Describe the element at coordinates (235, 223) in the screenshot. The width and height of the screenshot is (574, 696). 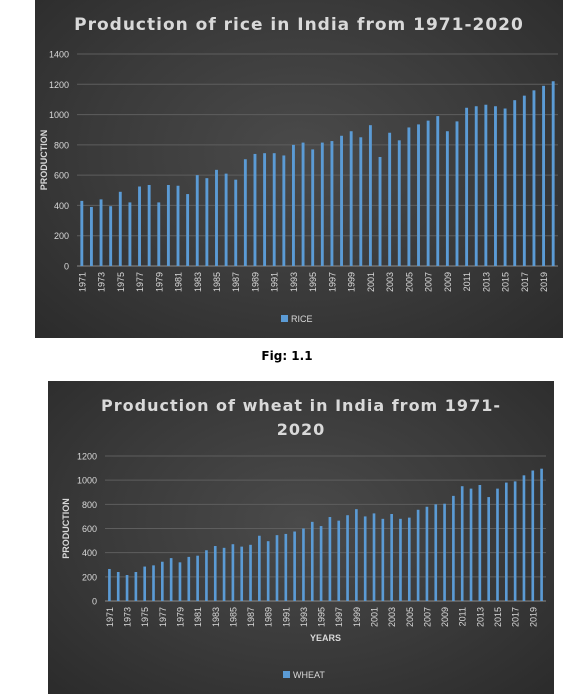
I see `rice-bar-1987` at that location.